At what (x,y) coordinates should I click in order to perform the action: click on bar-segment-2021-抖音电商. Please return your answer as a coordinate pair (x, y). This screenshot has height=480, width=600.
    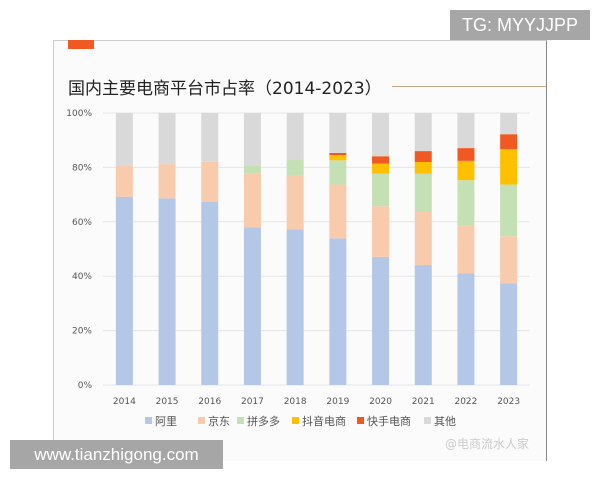
    Looking at the image, I should click on (423, 167).